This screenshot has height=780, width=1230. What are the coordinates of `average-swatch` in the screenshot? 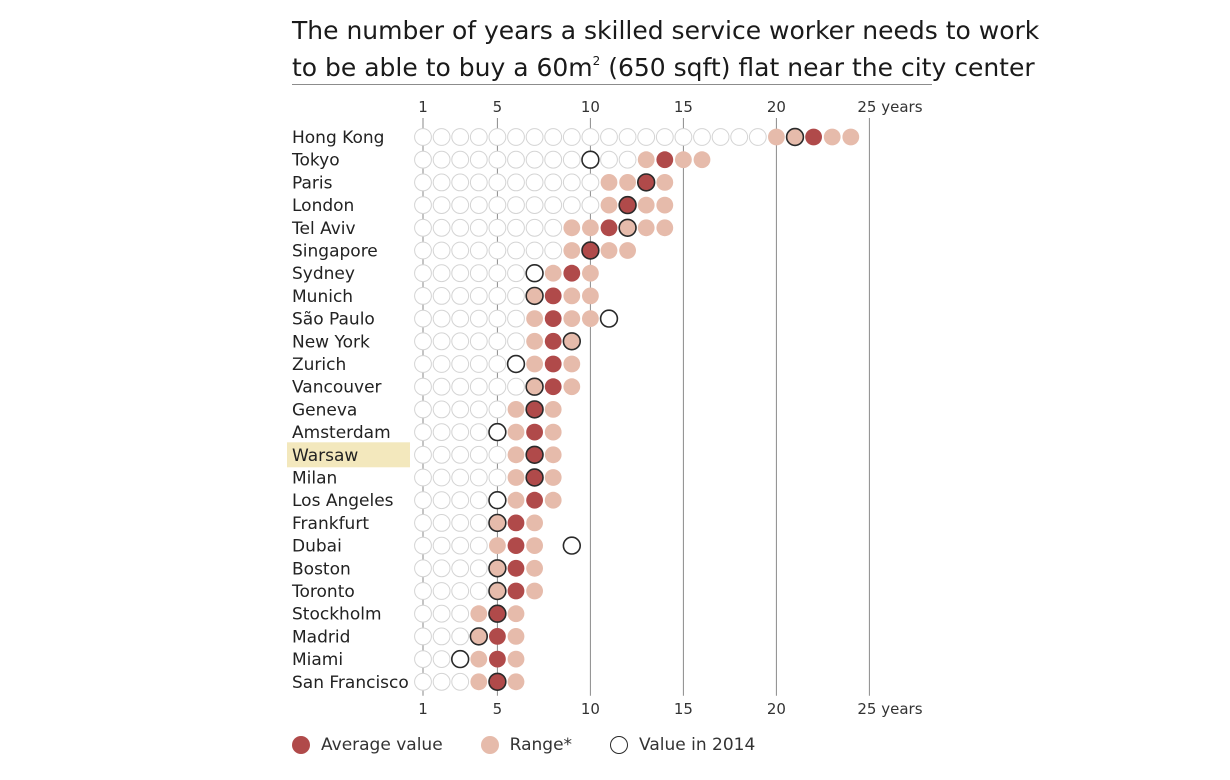 It's located at (301, 745).